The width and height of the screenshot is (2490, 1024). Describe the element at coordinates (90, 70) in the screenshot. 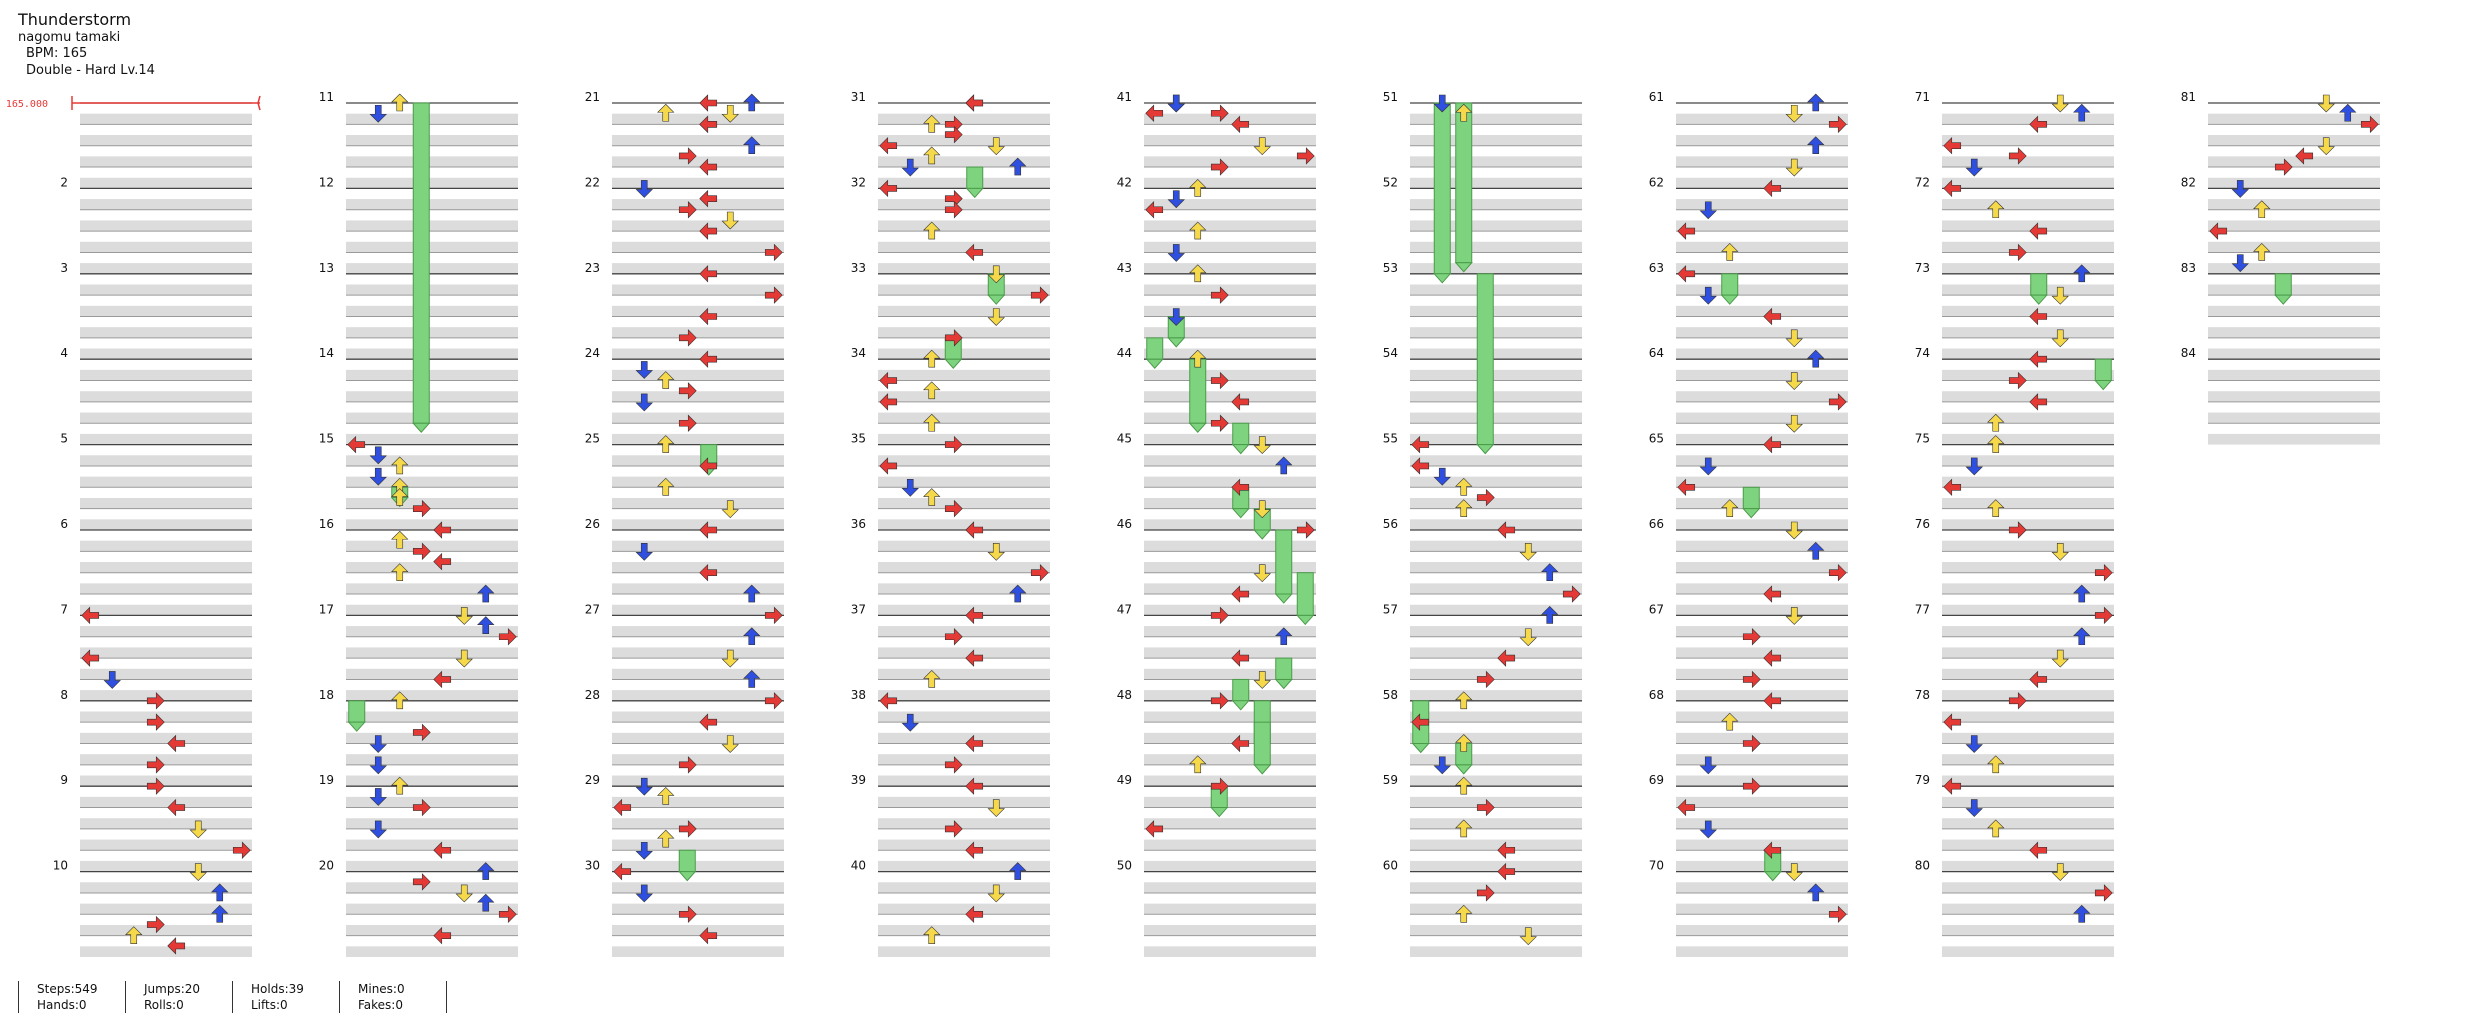

I see `difficulty-label: Double - Hard Lv.14` at that location.